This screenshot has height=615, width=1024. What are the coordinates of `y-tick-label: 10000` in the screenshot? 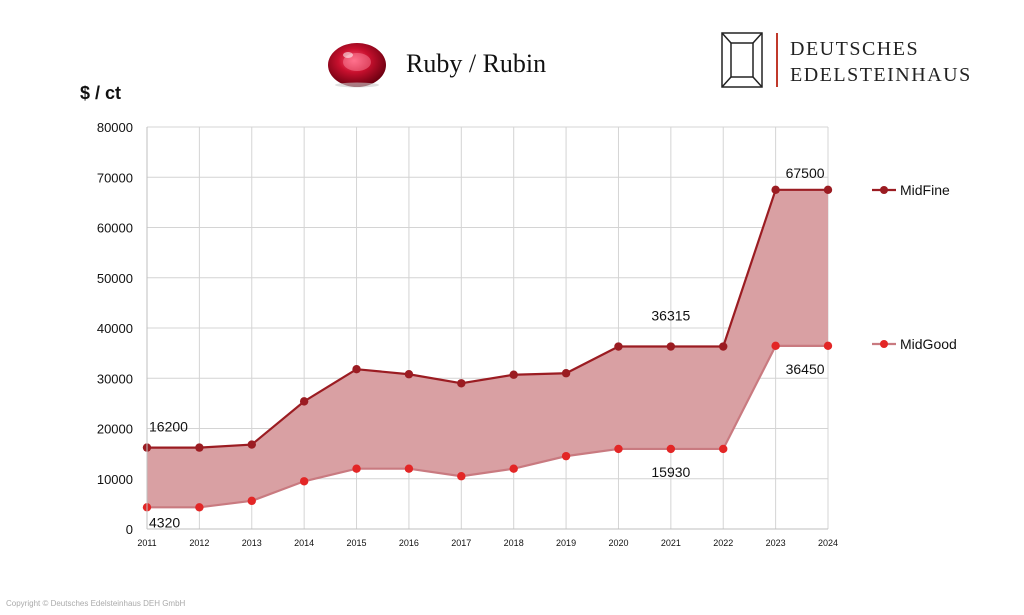 It's located at (115, 479).